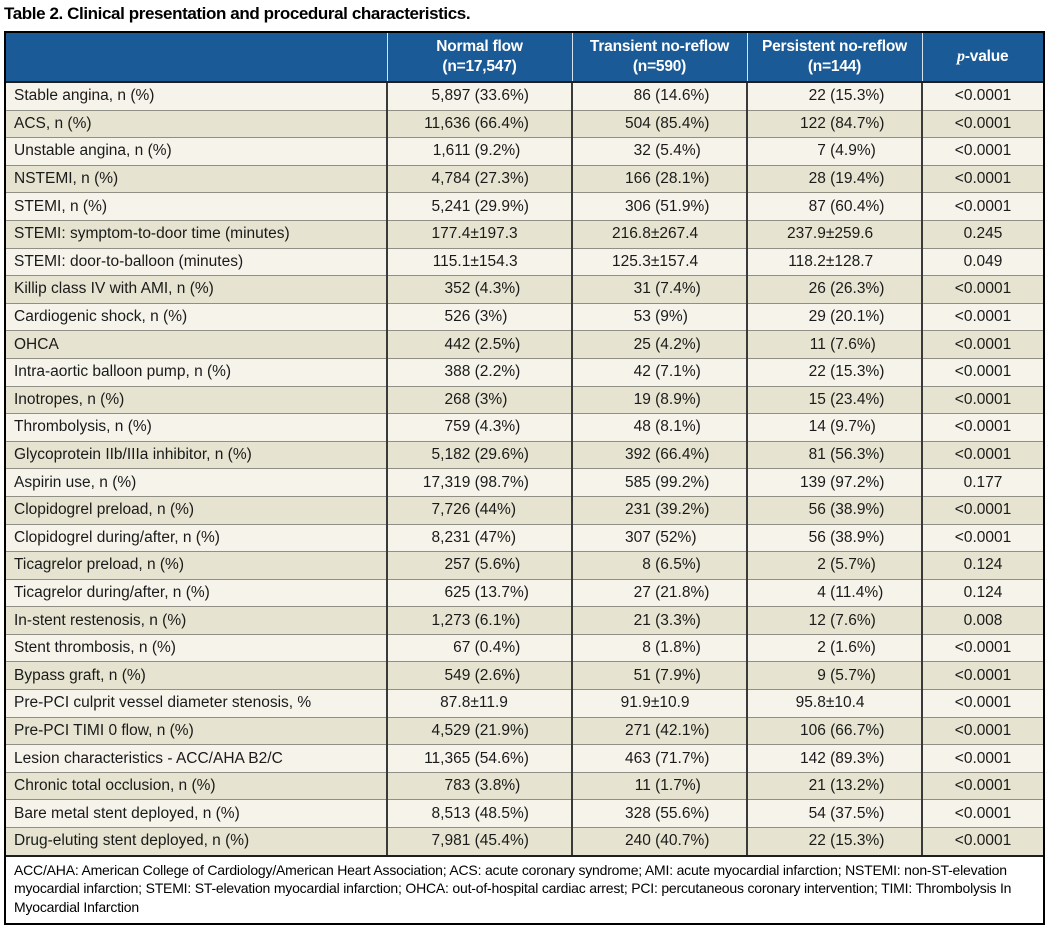  I want to click on pvalue-cell: 0.049, so click(982, 261).